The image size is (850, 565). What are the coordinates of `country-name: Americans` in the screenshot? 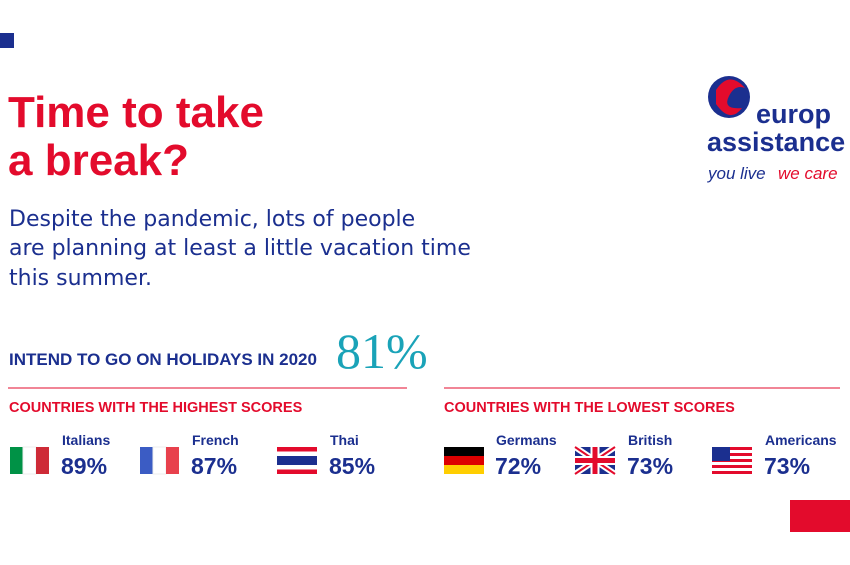 It's located at (801, 440).